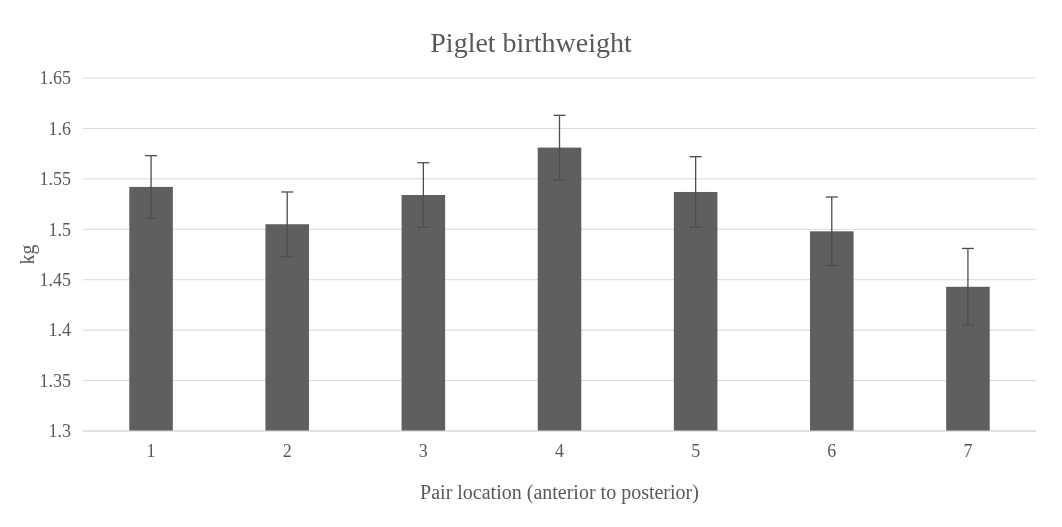  What do you see at coordinates (55, 380) in the screenshot?
I see `y-tick-label: 1.35` at bounding box center [55, 380].